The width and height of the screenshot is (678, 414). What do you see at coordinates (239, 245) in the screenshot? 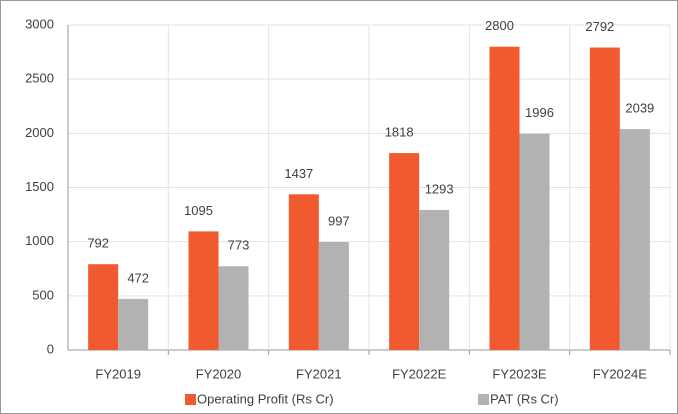
I see `data-label: 773` at bounding box center [239, 245].